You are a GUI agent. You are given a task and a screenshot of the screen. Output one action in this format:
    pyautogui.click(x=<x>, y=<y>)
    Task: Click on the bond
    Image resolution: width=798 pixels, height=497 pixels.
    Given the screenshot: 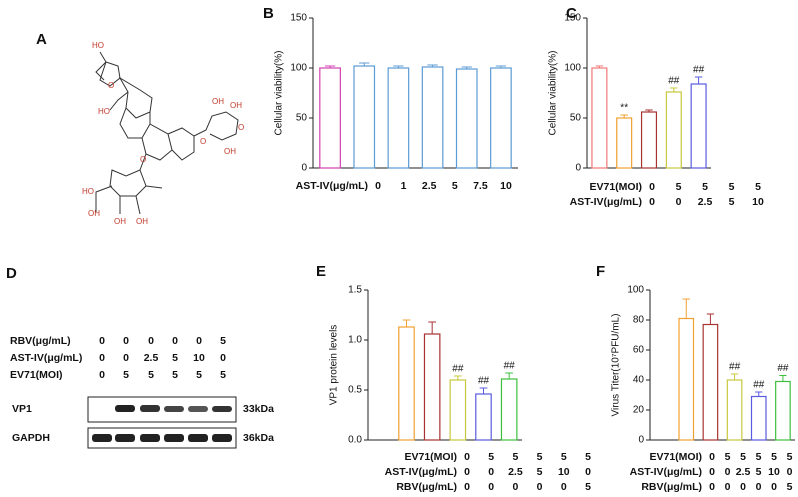 What is the action you would take?
    pyautogui.click(x=129, y=153)
    